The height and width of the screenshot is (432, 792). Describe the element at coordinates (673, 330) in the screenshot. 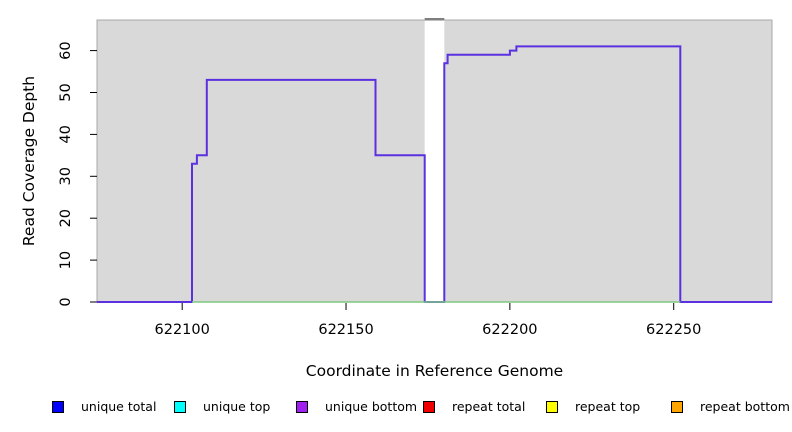

I see `x-tick-label: 622250` at that location.